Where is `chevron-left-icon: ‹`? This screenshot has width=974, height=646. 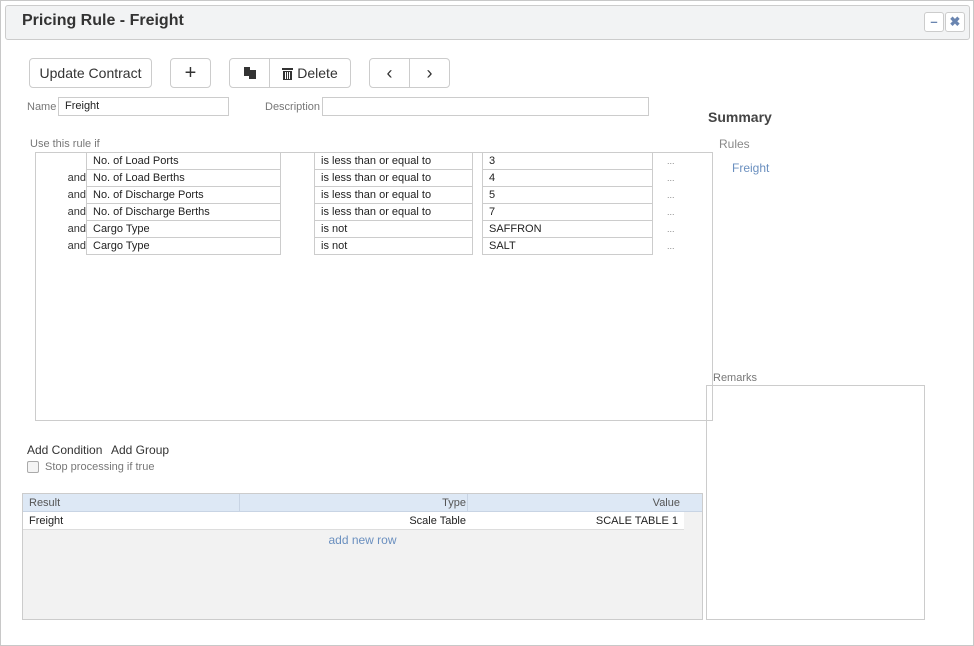
chevron-left-icon: ‹ is located at coordinates (389, 72).